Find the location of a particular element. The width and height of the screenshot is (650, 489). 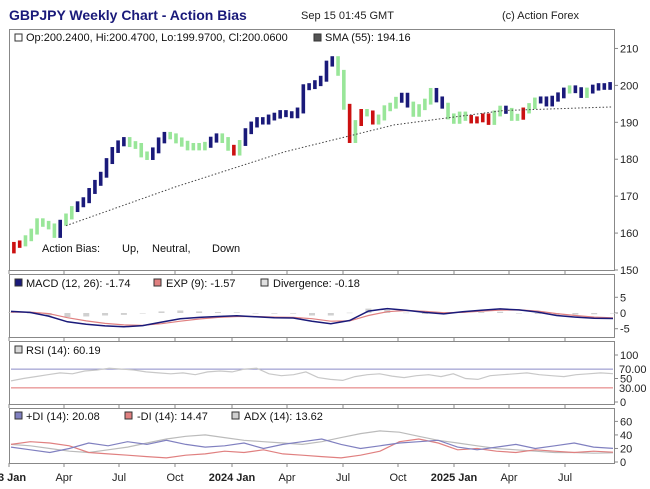

plus-di-legend: +DI (14): 20.08 is located at coordinates (63, 417).